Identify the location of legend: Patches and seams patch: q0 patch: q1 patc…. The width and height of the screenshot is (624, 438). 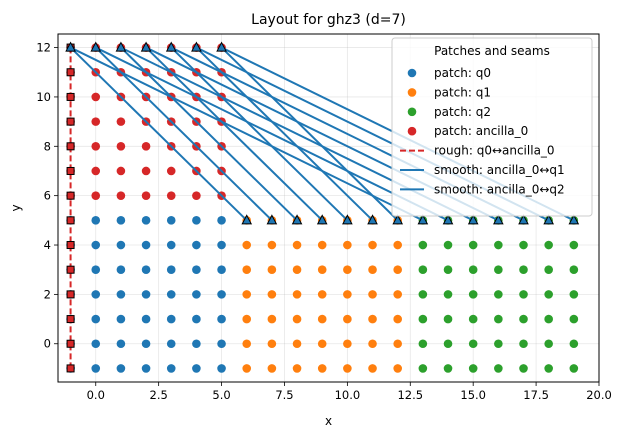
(492, 127).